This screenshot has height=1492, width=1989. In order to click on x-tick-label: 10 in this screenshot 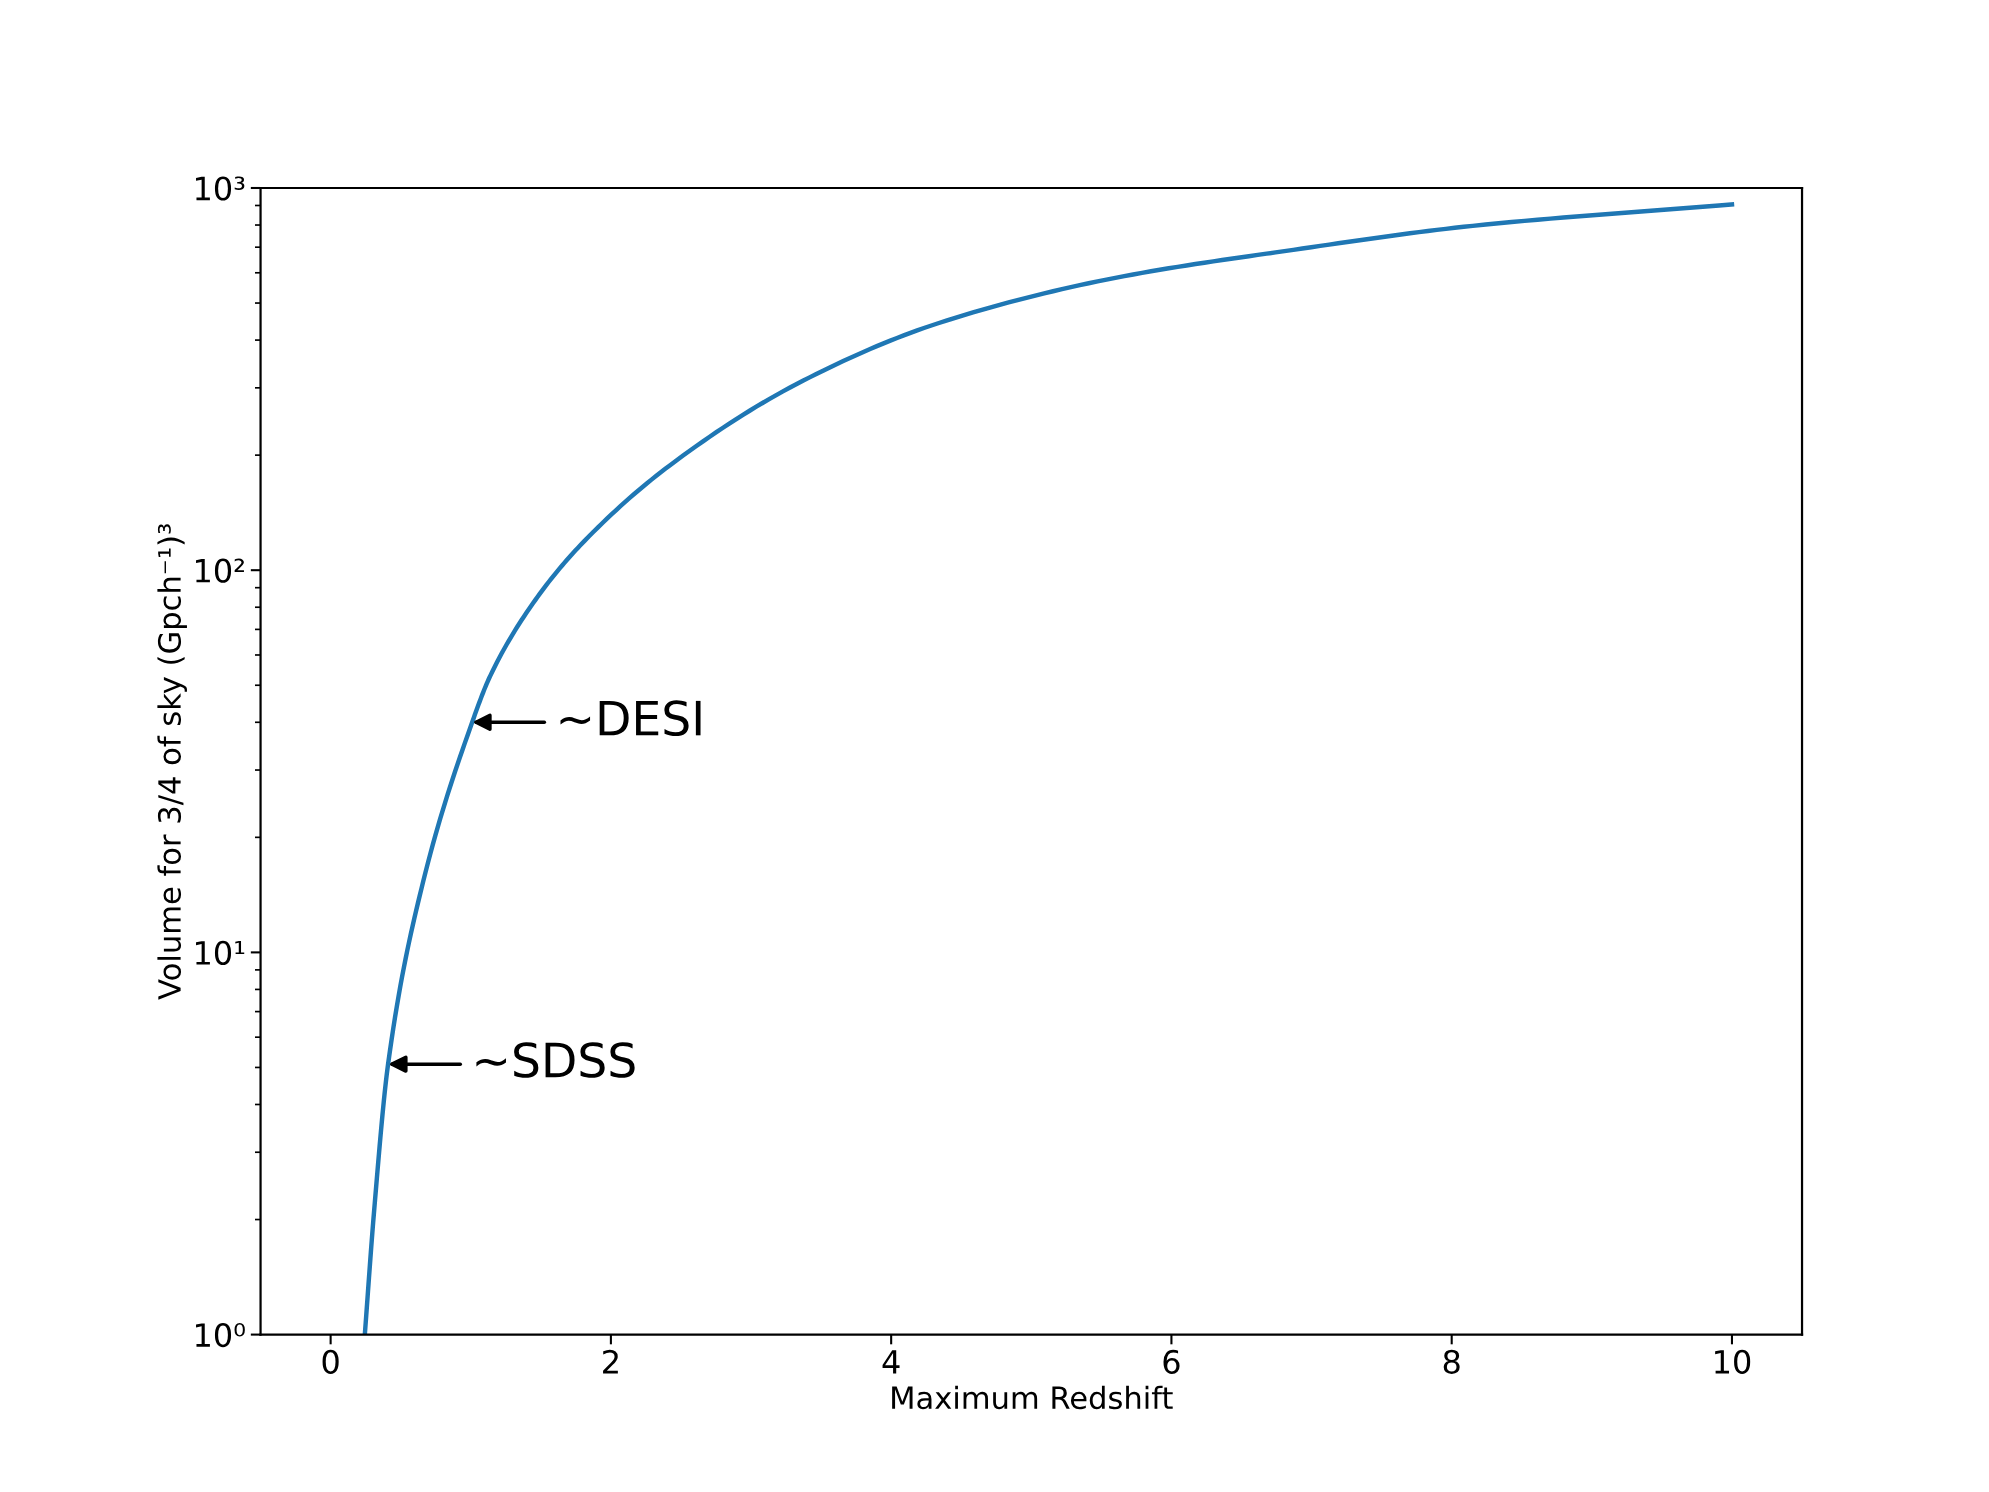, I will do `click(1733, 1361)`.